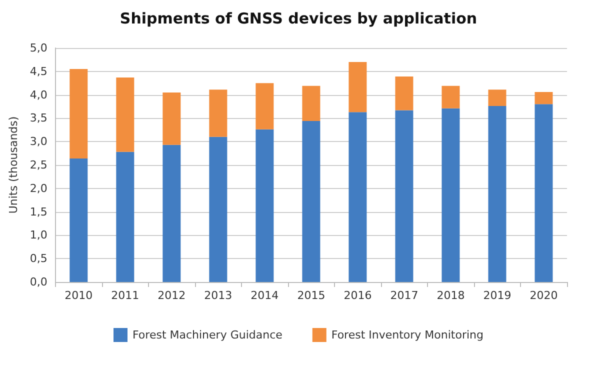 The height and width of the screenshot is (369, 597). What do you see at coordinates (78, 295) in the screenshot?
I see `x-tick-label: 2010` at bounding box center [78, 295].